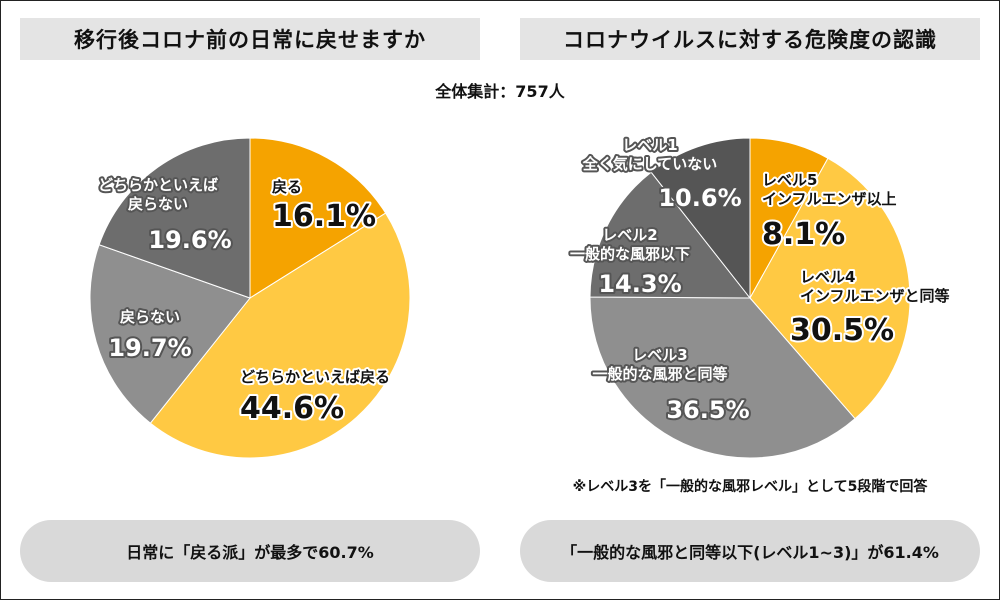  Describe the element at coordinates (149, 317) in the screenshot. I see `slice-label-0-2: 戻らない` at that location.